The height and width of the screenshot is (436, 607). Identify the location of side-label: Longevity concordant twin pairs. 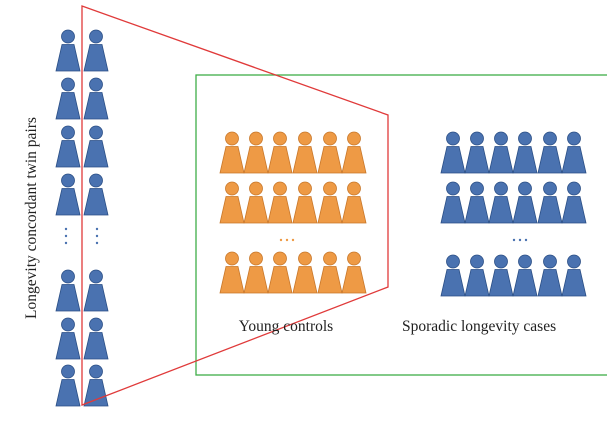
(31, 218).